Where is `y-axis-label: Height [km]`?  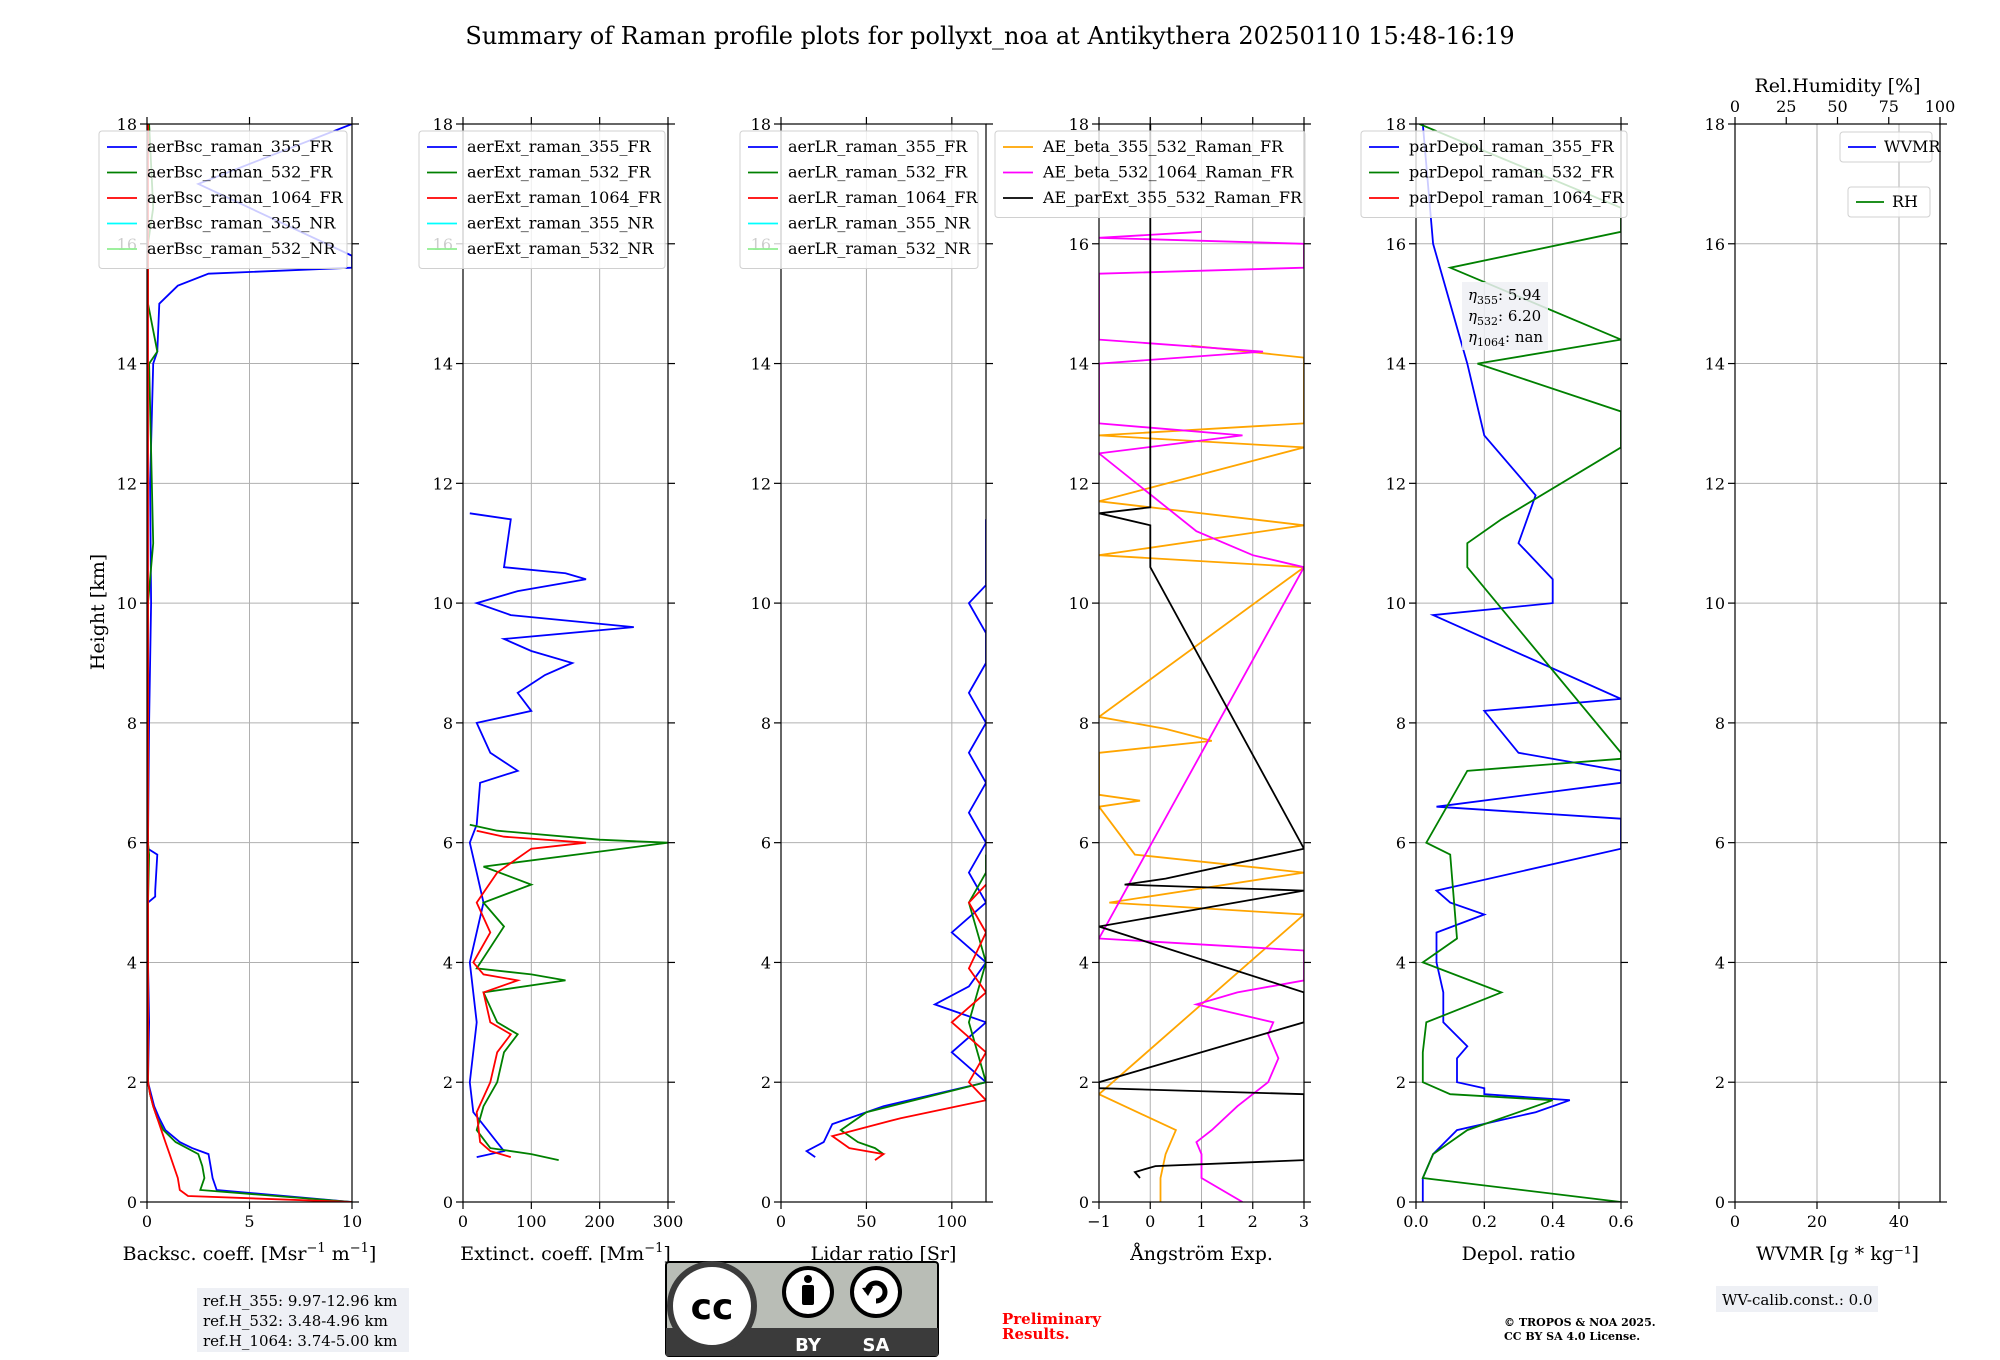 y-axis-label: Height [km] is located at coordinates (98, 612).